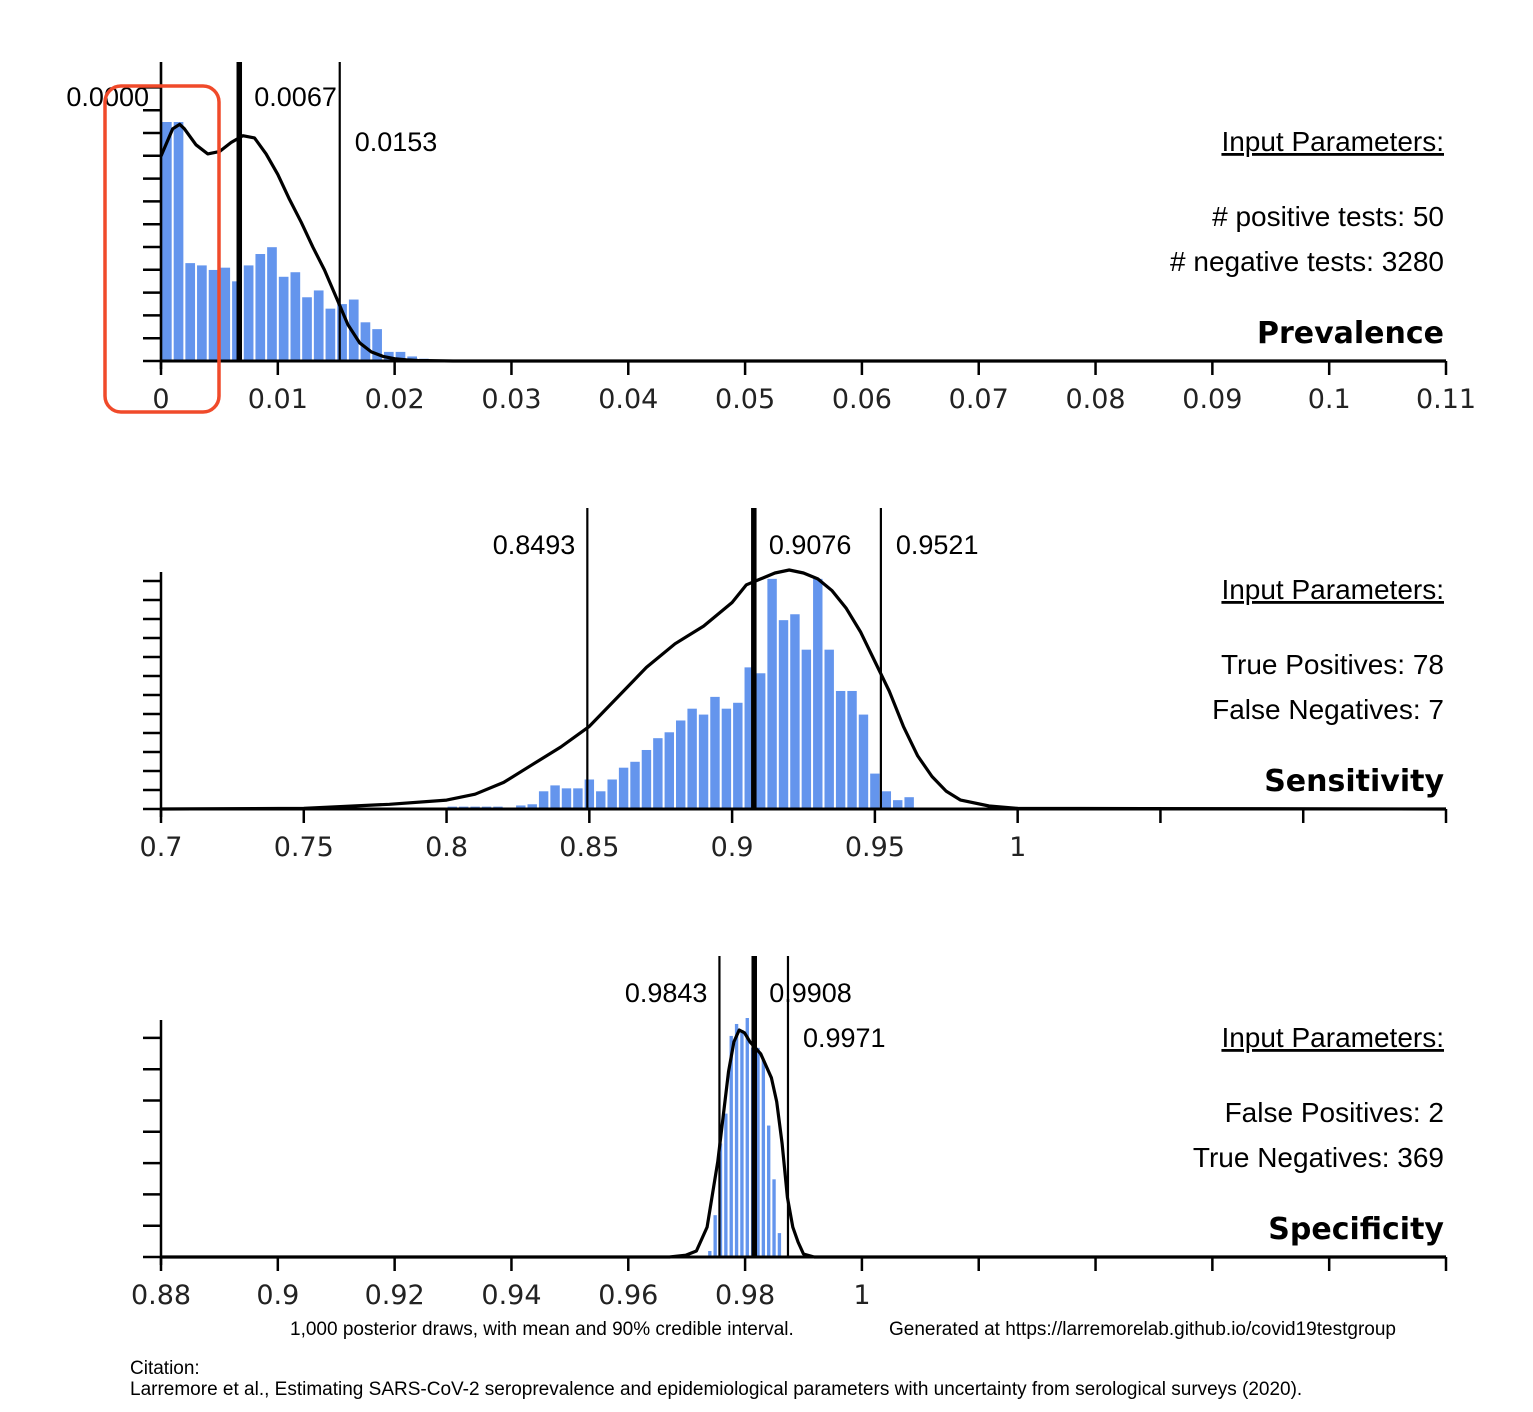 This screenshot has width=1533, height=1412. Describe the element at coordinates (161, 1295) in the screenshot. I see `x-tick-label: 0.88` at that location.